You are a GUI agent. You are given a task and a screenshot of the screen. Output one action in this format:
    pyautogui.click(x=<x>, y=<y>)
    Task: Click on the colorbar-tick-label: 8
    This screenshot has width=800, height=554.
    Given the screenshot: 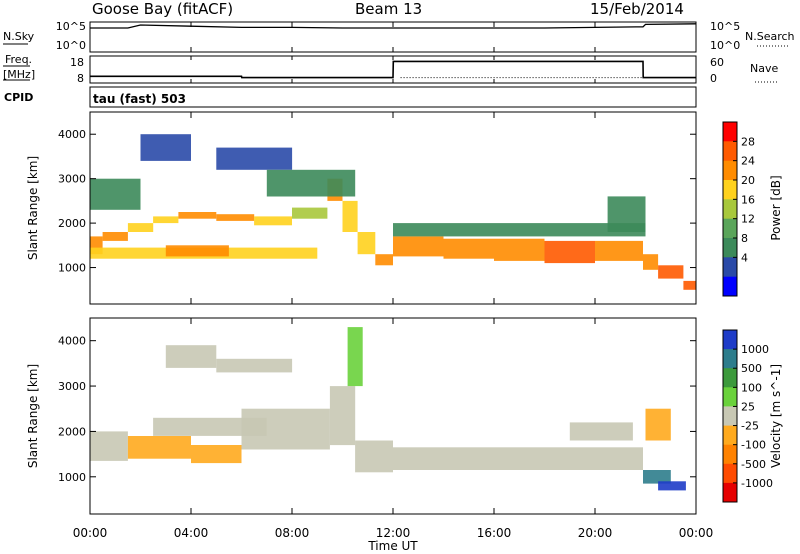 What is the action you would take?
    pyautogui.click(x=744, y=238)
    